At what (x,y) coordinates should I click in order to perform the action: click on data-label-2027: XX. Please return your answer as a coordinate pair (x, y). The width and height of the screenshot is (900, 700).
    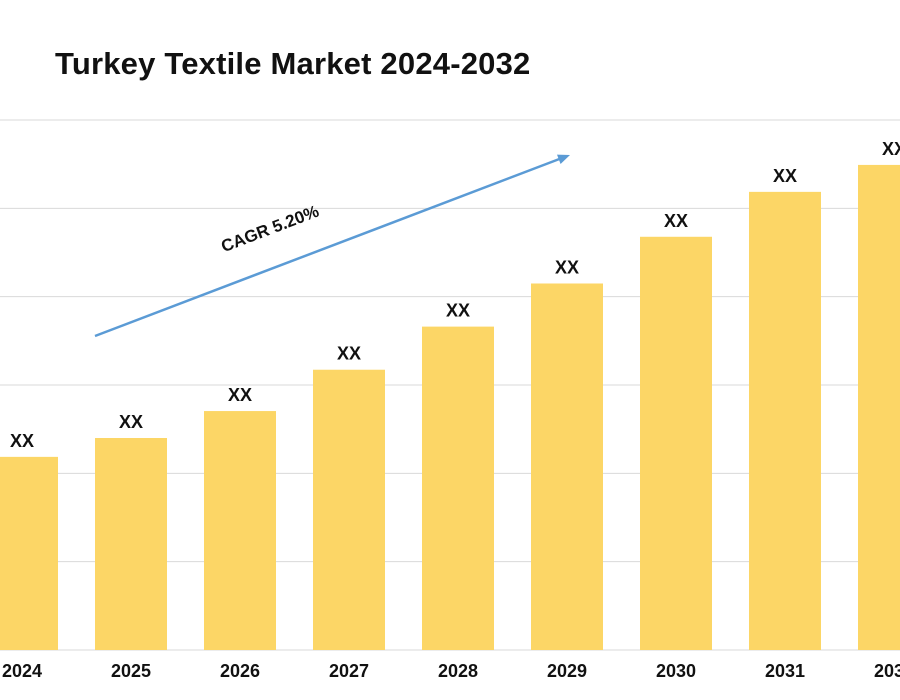
    Looking at the image, I should click on (349, 354).